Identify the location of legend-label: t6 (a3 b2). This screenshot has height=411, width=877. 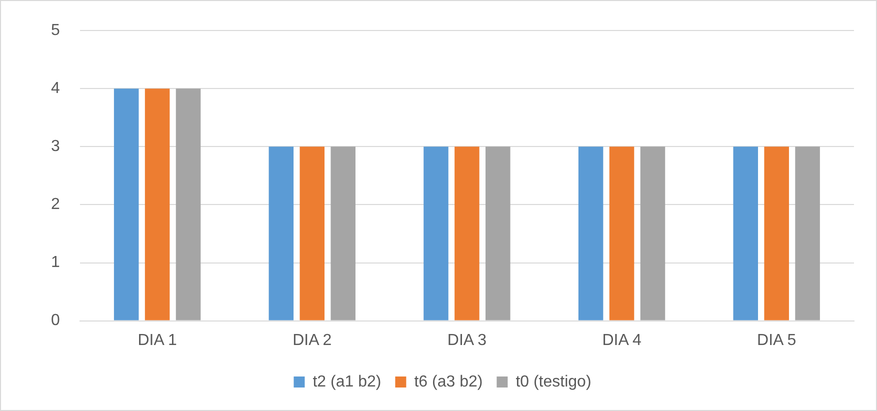
(448, 381).